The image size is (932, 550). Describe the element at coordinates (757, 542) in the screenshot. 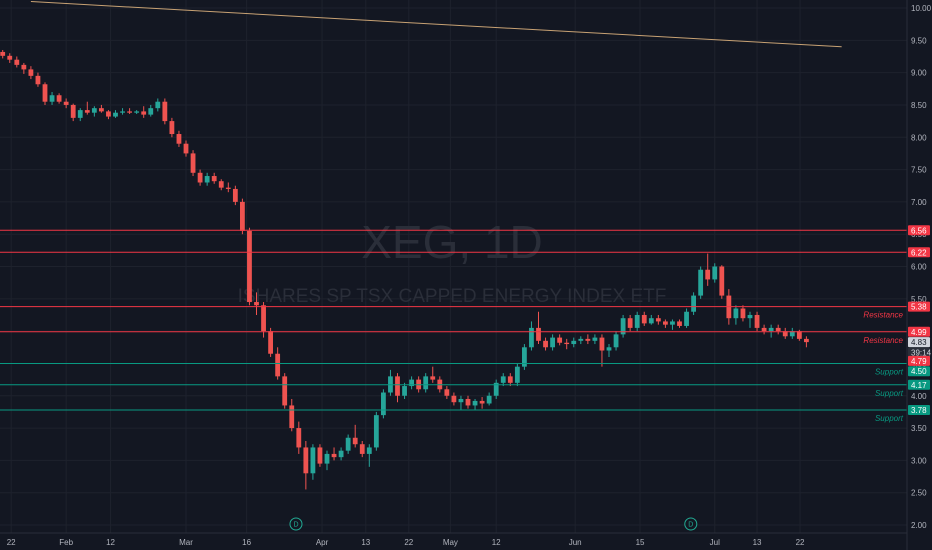

I see `time-tick-label: 13` at that location.